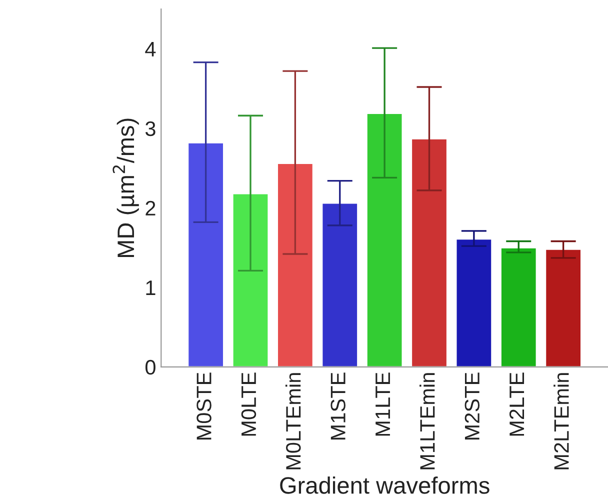 This screenshot has height=504, width=608. What do you see at coordinates (293, 421) in the screenshot?
I see `x-tick-label: M0LTEmin` at bounding box center [293, 421].